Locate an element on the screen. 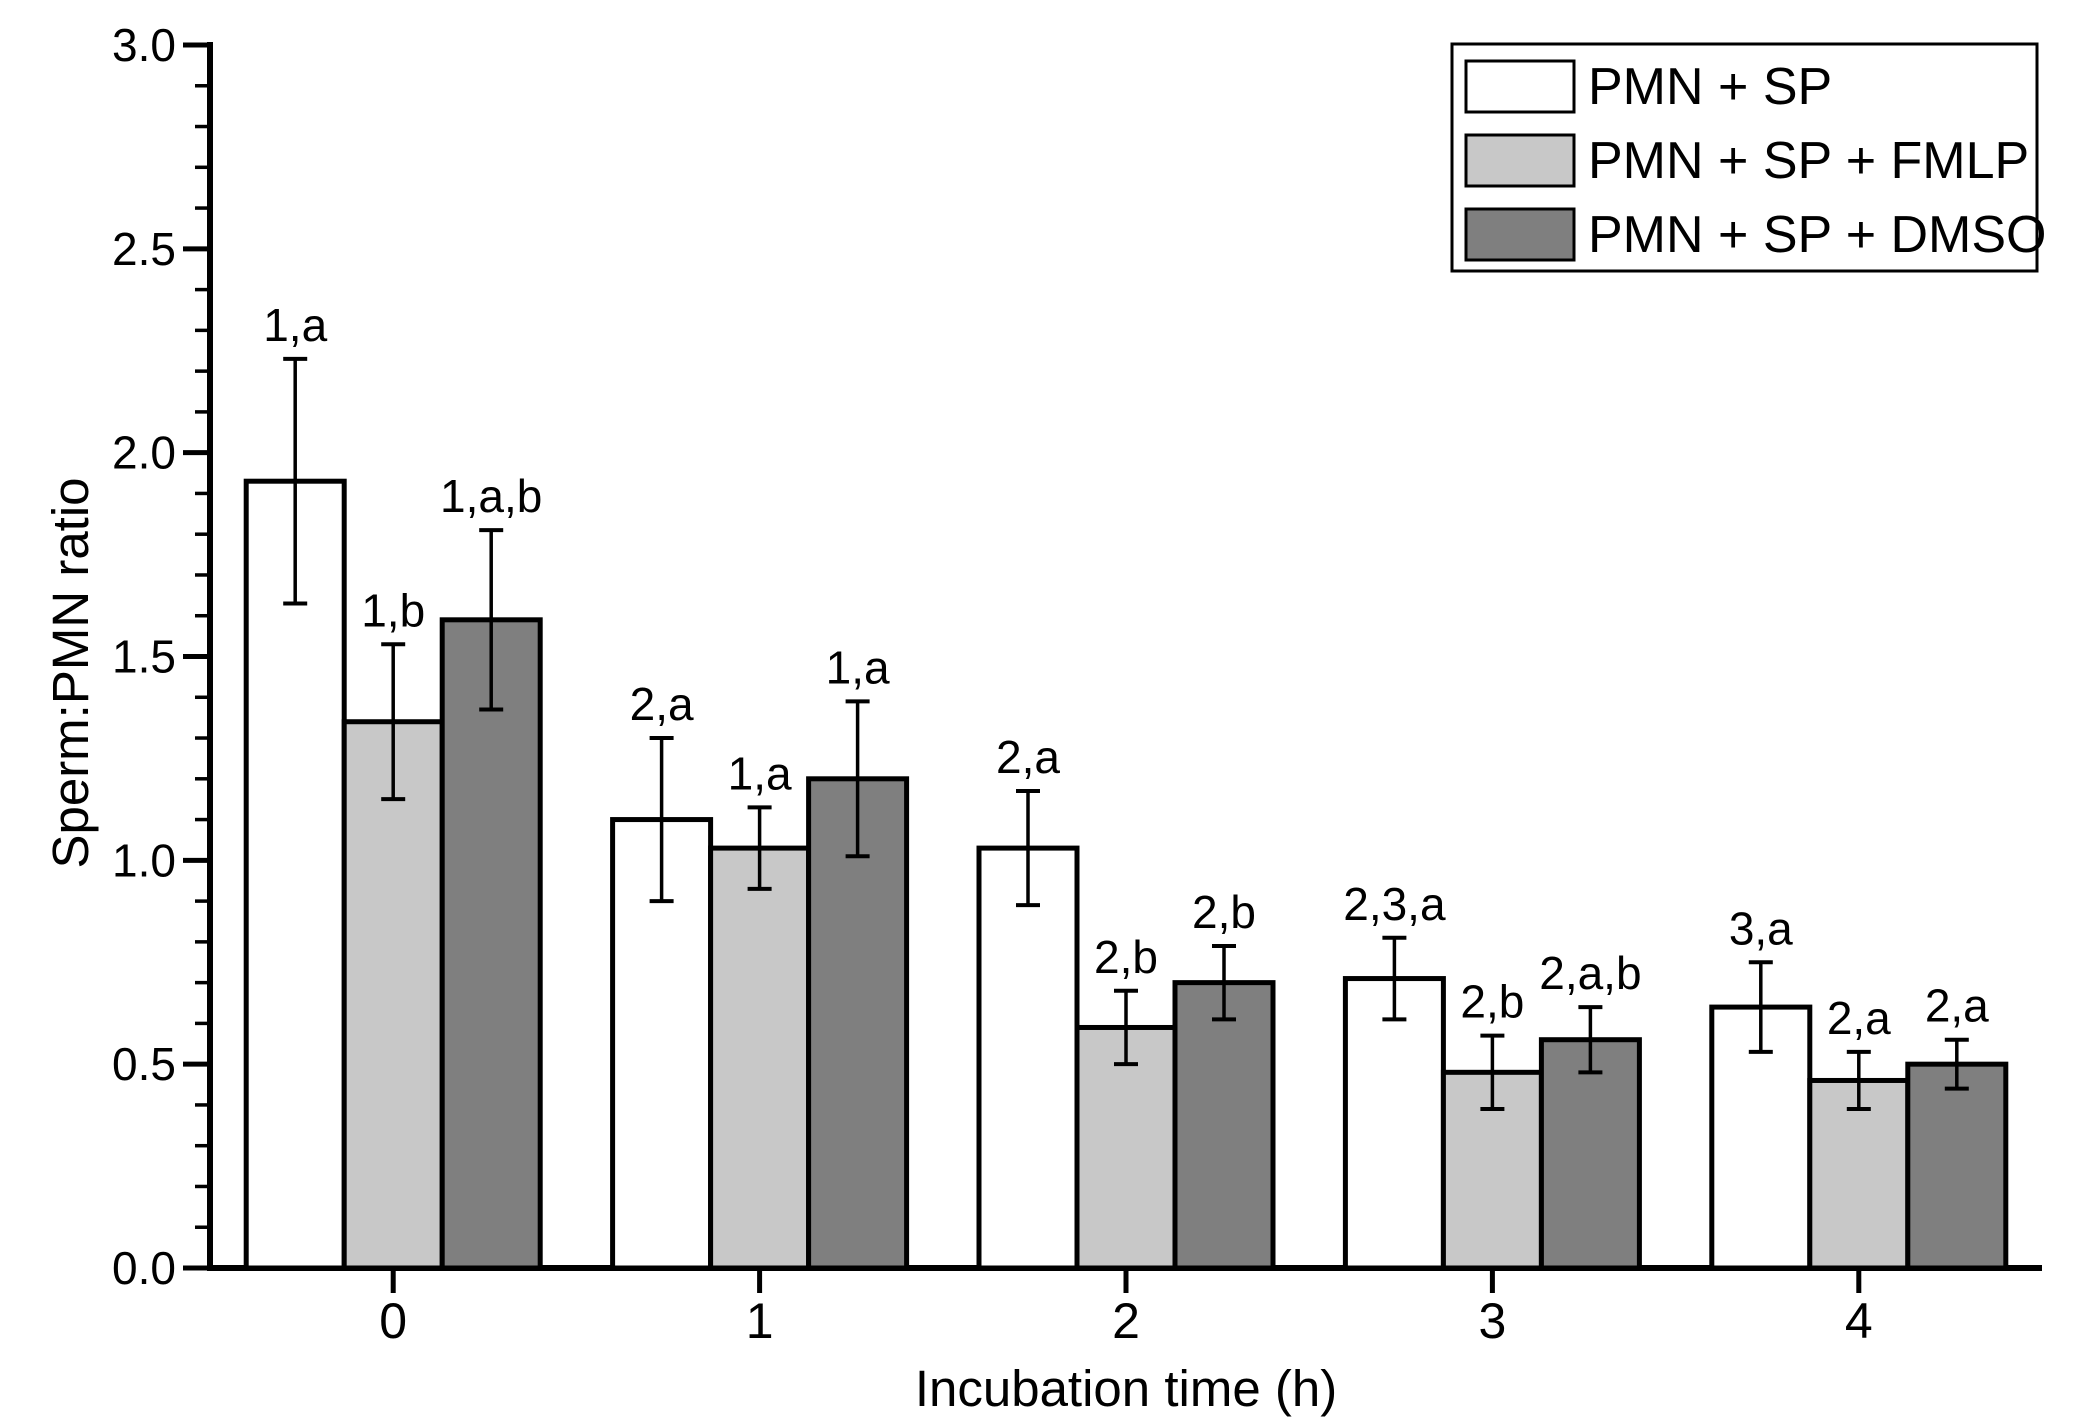  x-axis-title: Incubation time (h) is located at coordinates (1126, 1388).